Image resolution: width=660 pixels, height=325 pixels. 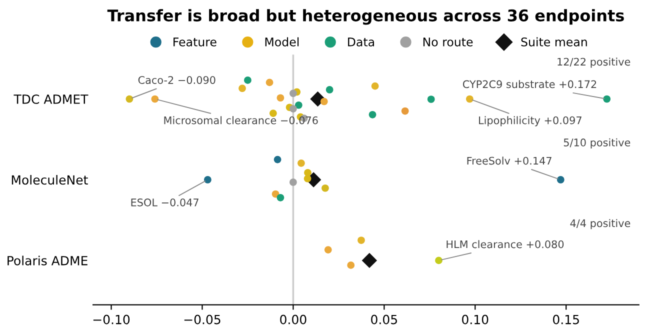 I want to click on y-tick-label: Polaris ADME, so click(x=48, y=261).